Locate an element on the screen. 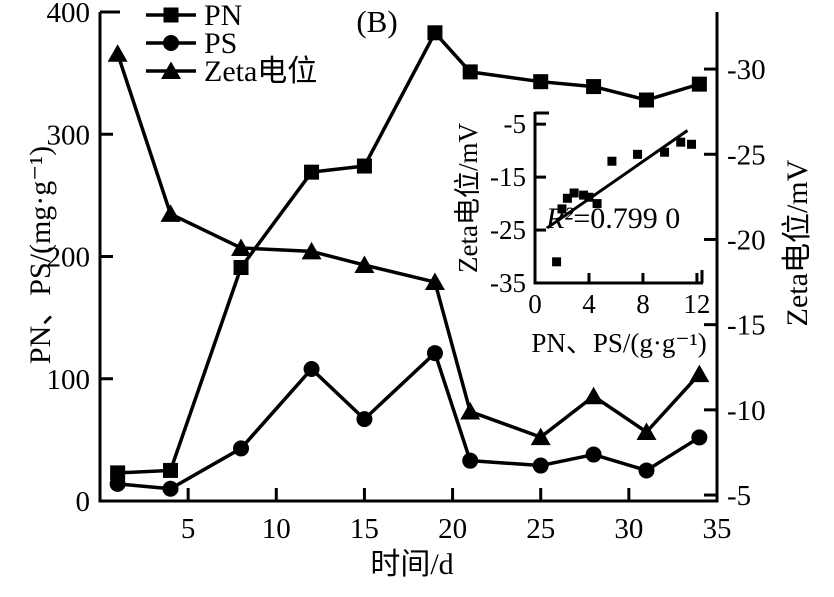 The height and width of the screenshot is (597, 834). left-axis-tick-label: 0 is located at coordinates (83, 502).